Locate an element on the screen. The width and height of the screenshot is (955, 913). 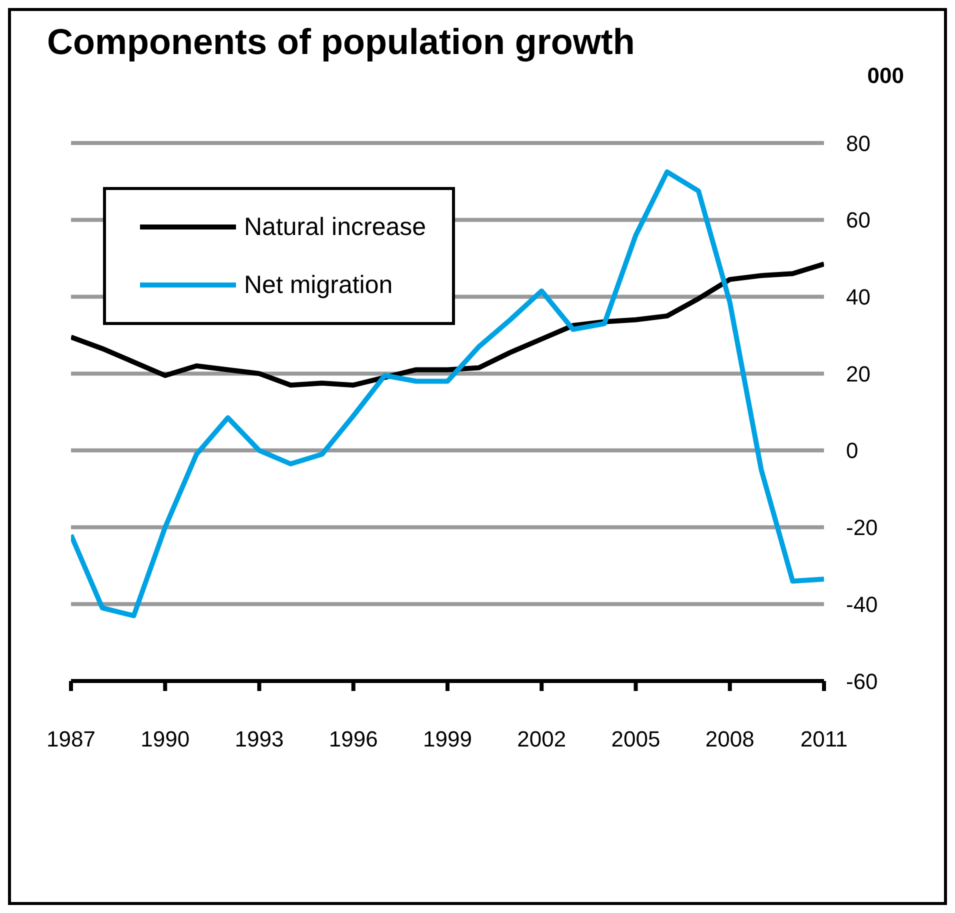
y-axis-title: 000 is located at coordinates (885, 76).